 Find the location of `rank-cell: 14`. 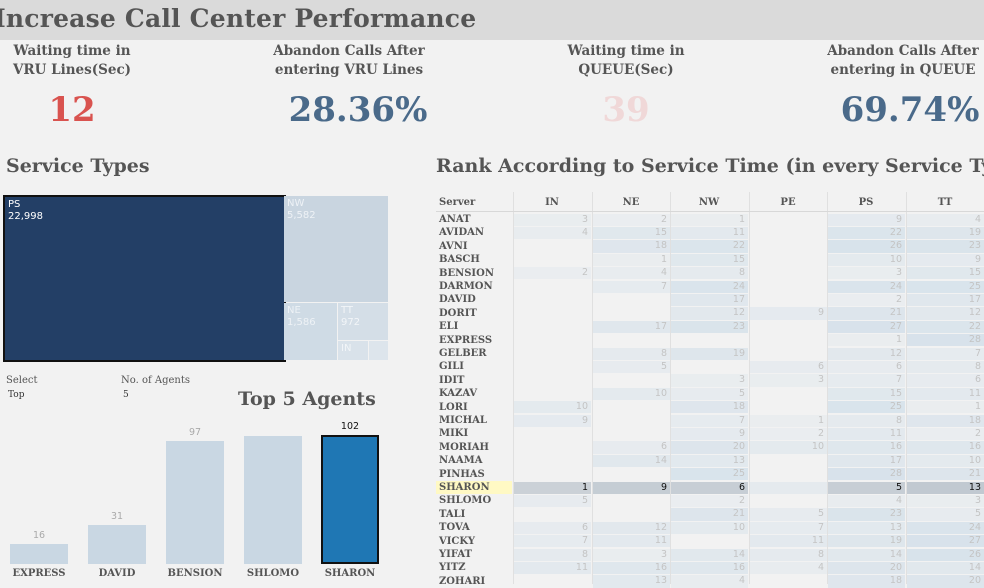

rank-cell: 14 is located at coordinates (866, 554).